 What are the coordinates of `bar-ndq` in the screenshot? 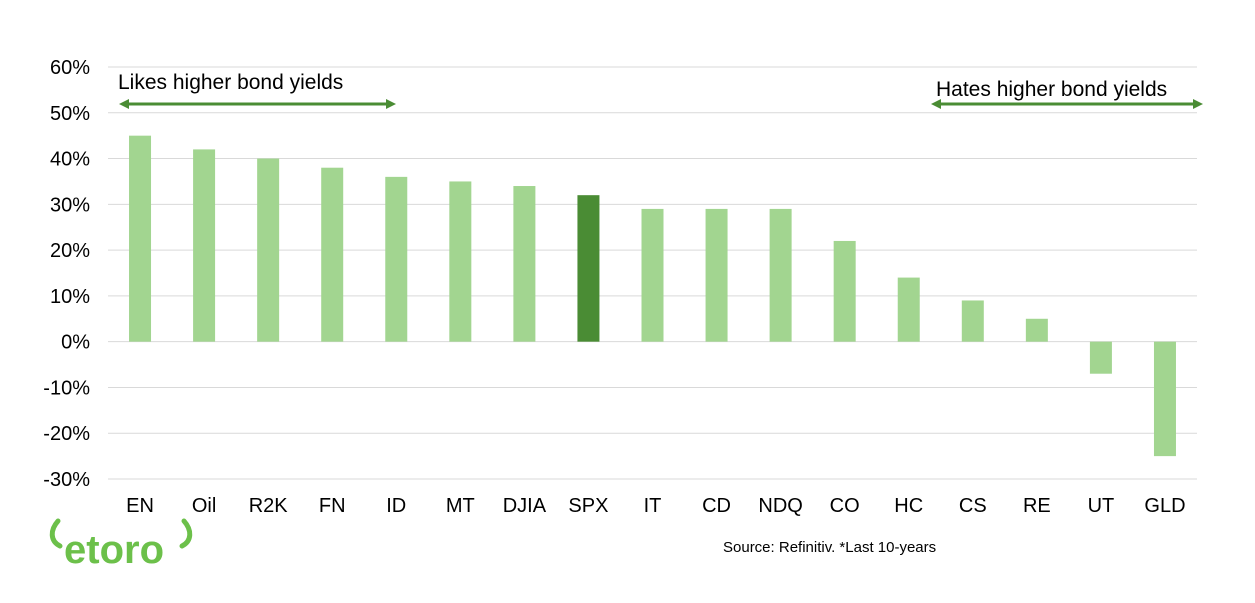 It's located at (780, 275).